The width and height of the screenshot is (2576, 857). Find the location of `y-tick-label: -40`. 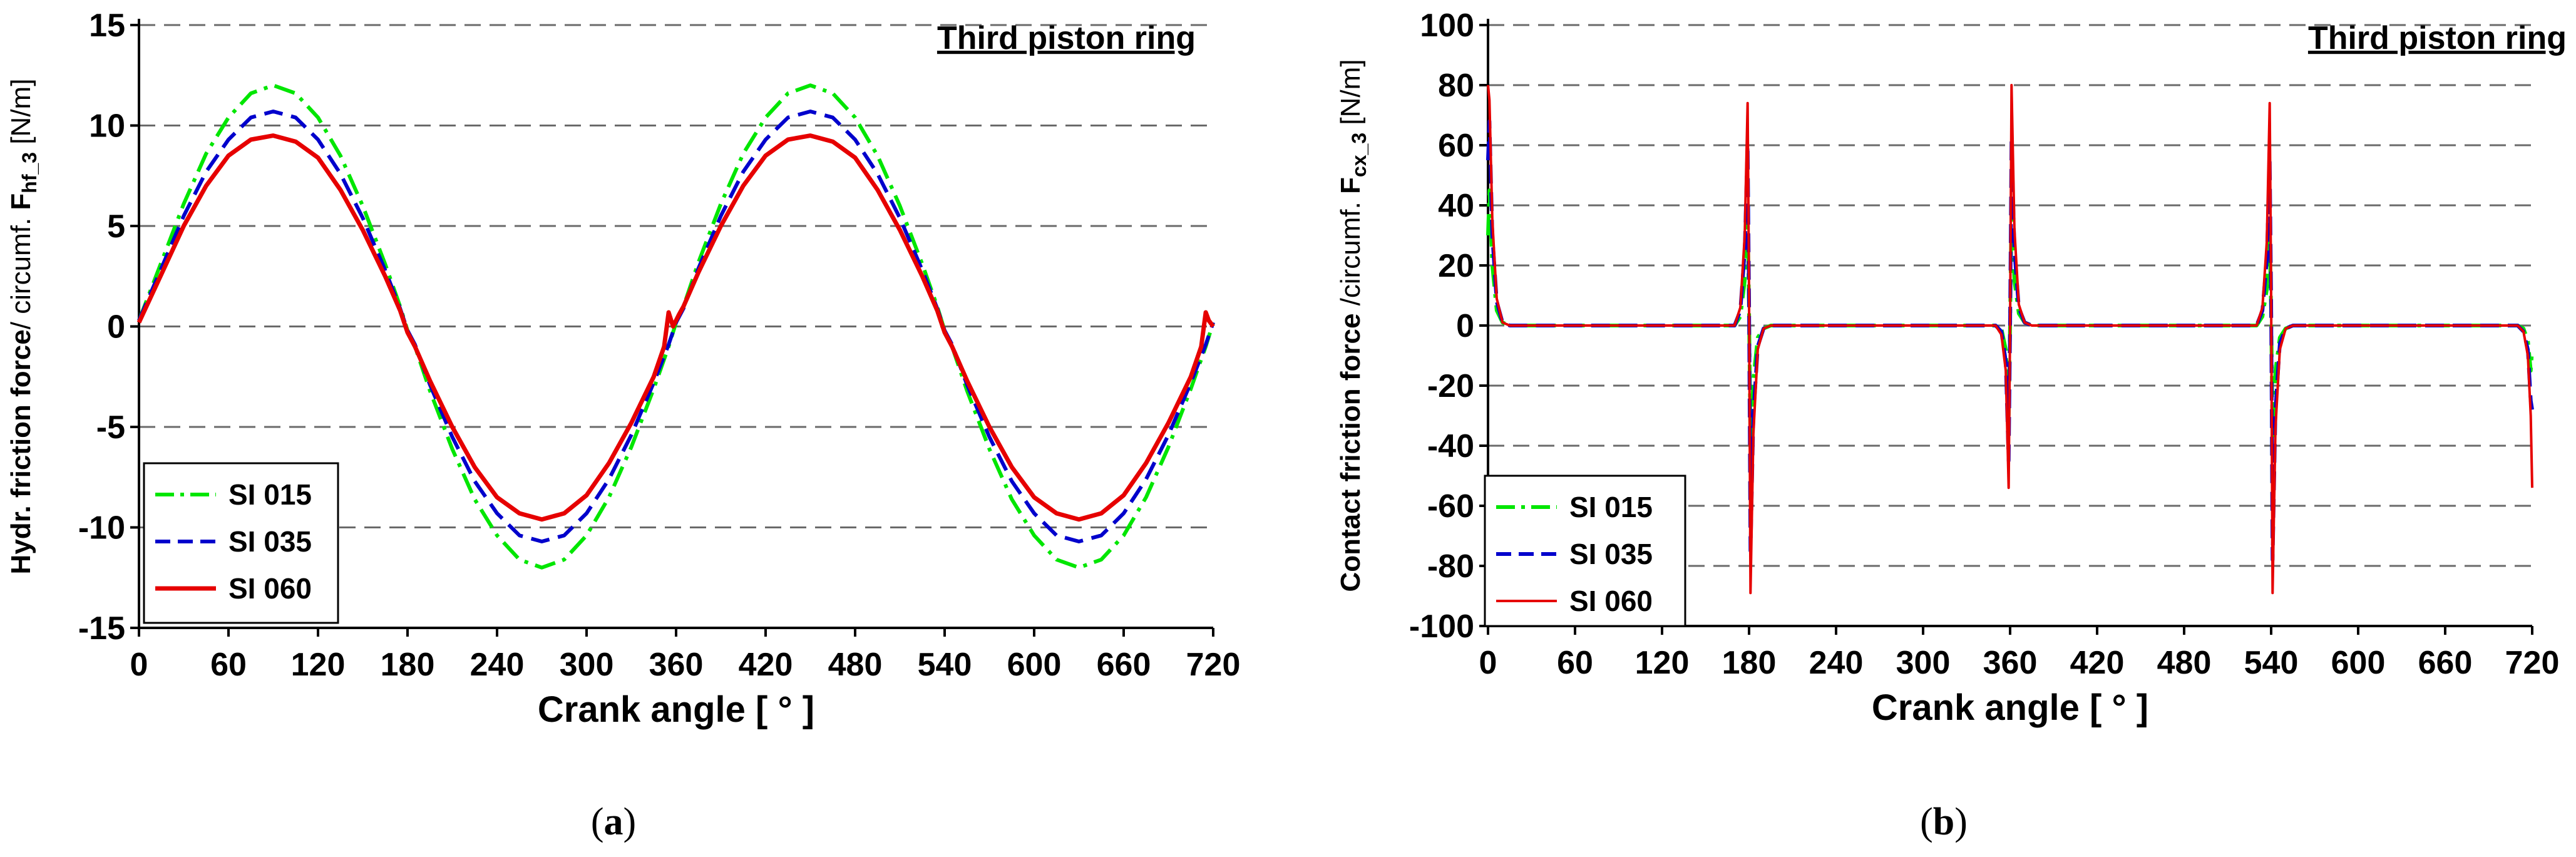

y-tick-label: -40 is located at coordinates (1450, 446).